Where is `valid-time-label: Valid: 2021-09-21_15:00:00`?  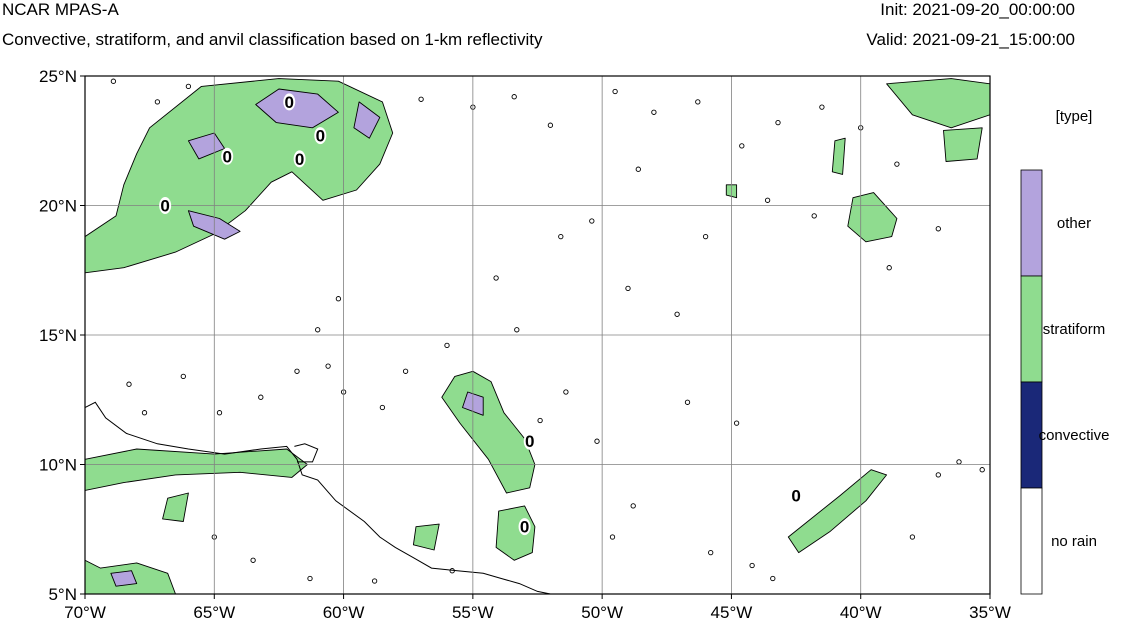 valid-time-label: Valid: 2021-09-21_15:00:00 is located at coordinates (970, 39).